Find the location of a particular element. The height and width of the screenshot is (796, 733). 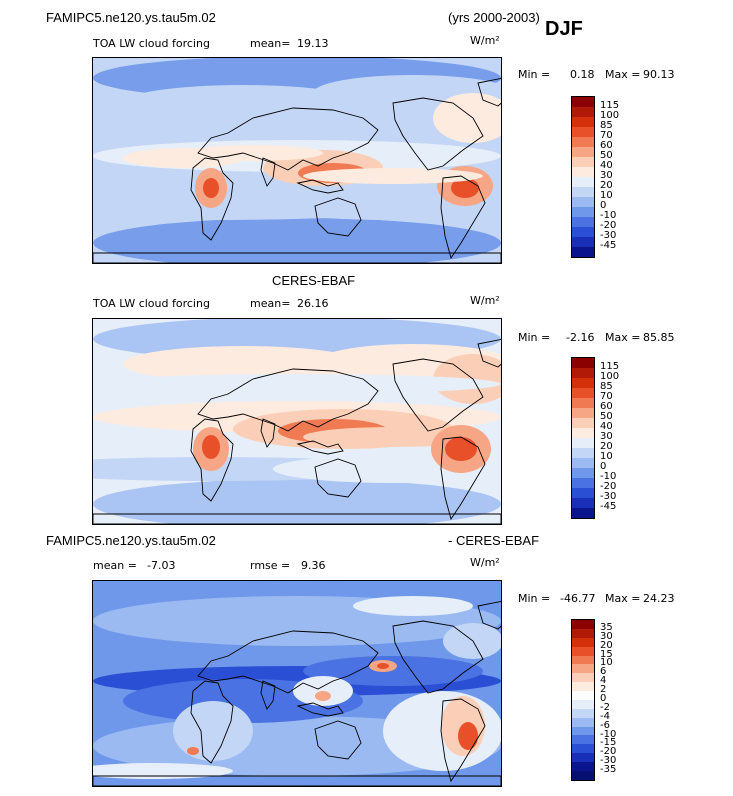

colorbar-tick-label: 10 is located at coordinates (606, 663).